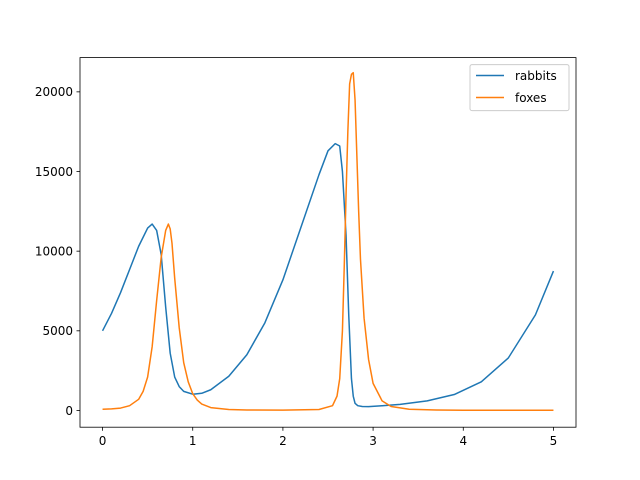 The height and width of the screenshot is (480, 640). I want to click on x-tick-label: 3, so click(373, 441).